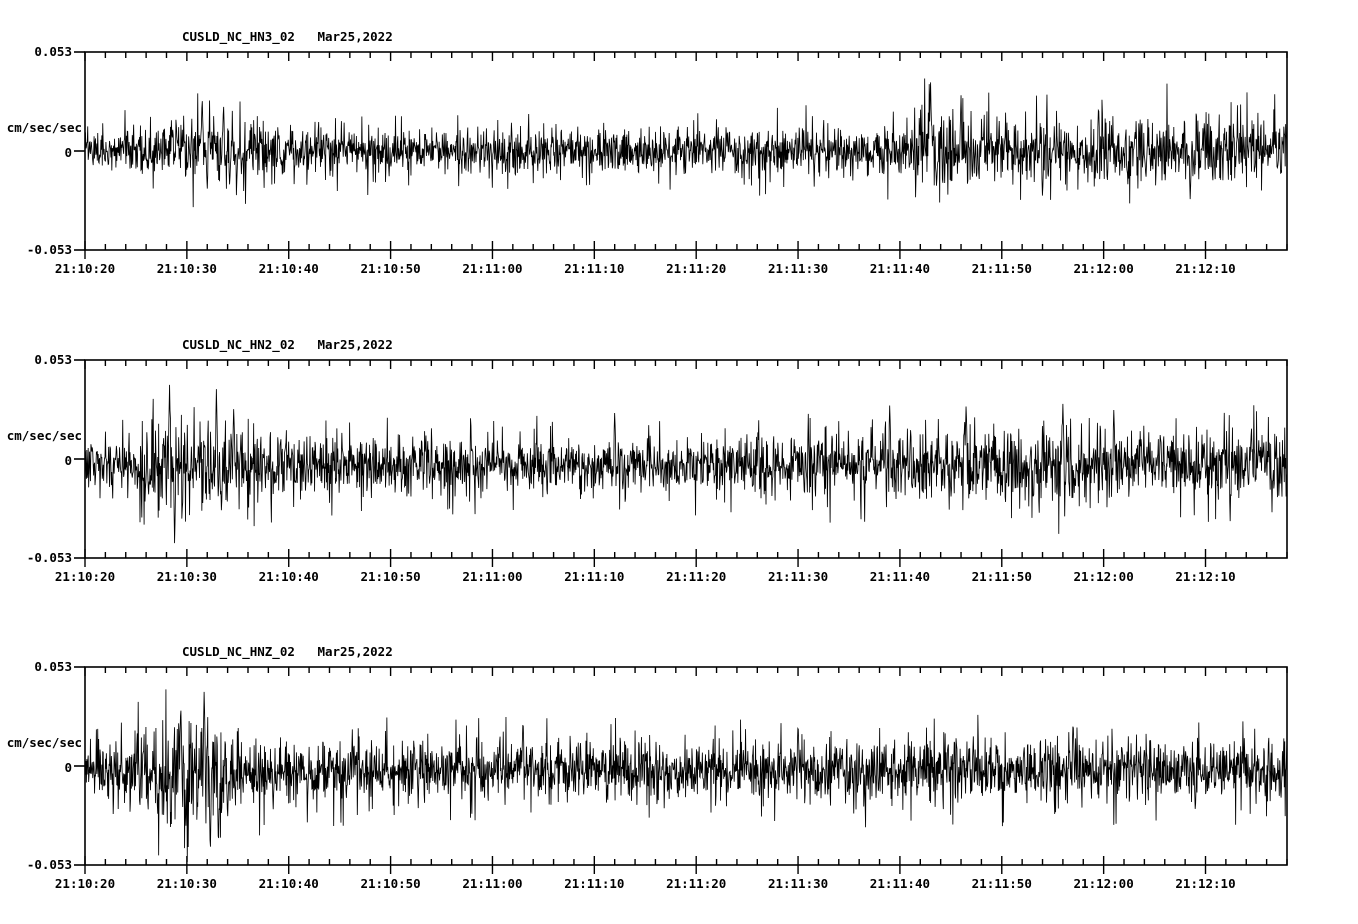 The width and height of the screenshot is (1358, 924). Describe the element at coordinates (49, 249) in the screenshot. I see `ytick-label-min-hn3: -0.053` at that location.